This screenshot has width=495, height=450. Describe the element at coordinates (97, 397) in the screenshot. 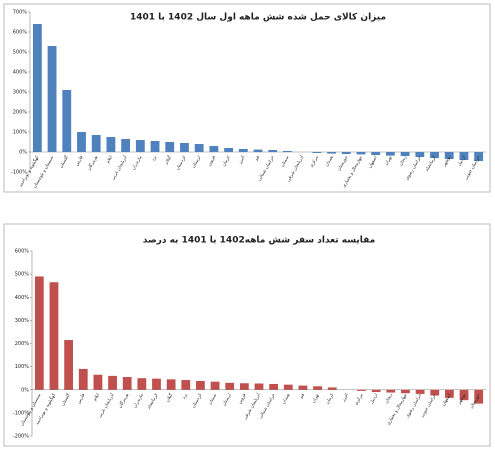

I see `x-tick-label: ایلام` at that location.